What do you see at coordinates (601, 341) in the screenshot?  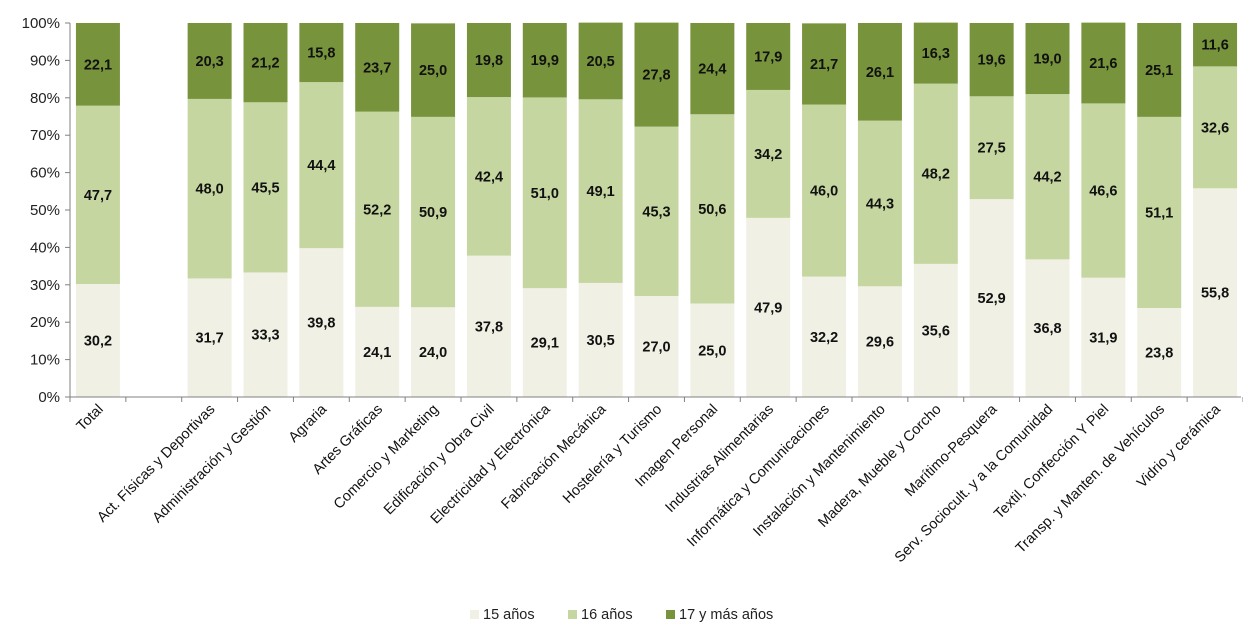 I see `data-label: 30,5` at bounding box center [601, 341].